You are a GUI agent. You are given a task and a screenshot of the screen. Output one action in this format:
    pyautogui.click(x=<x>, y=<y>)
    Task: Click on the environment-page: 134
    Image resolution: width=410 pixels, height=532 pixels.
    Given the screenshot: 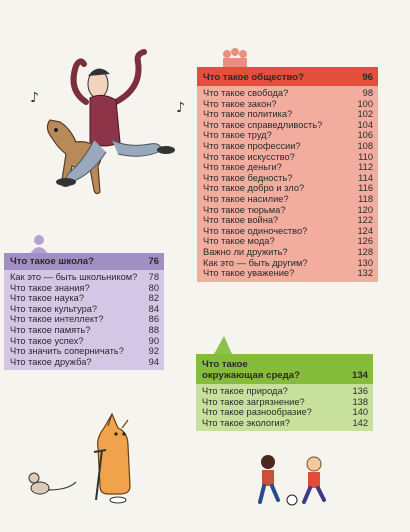 What is the action you would take?
    pyautogui.click(x=359, y=375)
    